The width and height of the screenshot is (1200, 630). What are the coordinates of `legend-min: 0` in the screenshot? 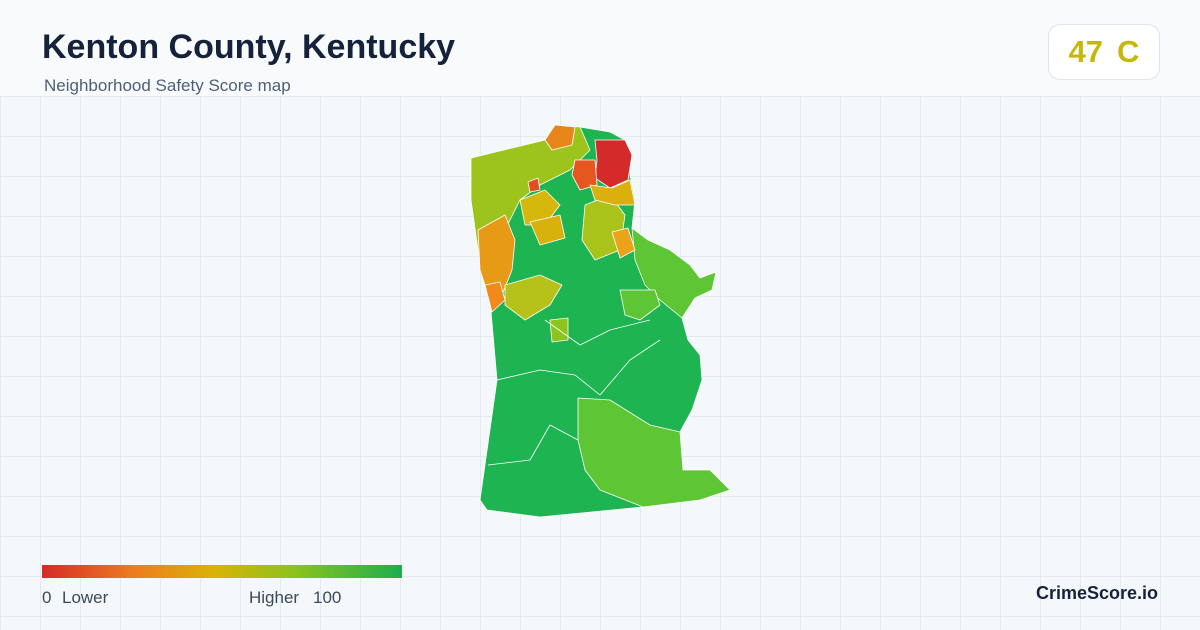 It's located at (47, 597).